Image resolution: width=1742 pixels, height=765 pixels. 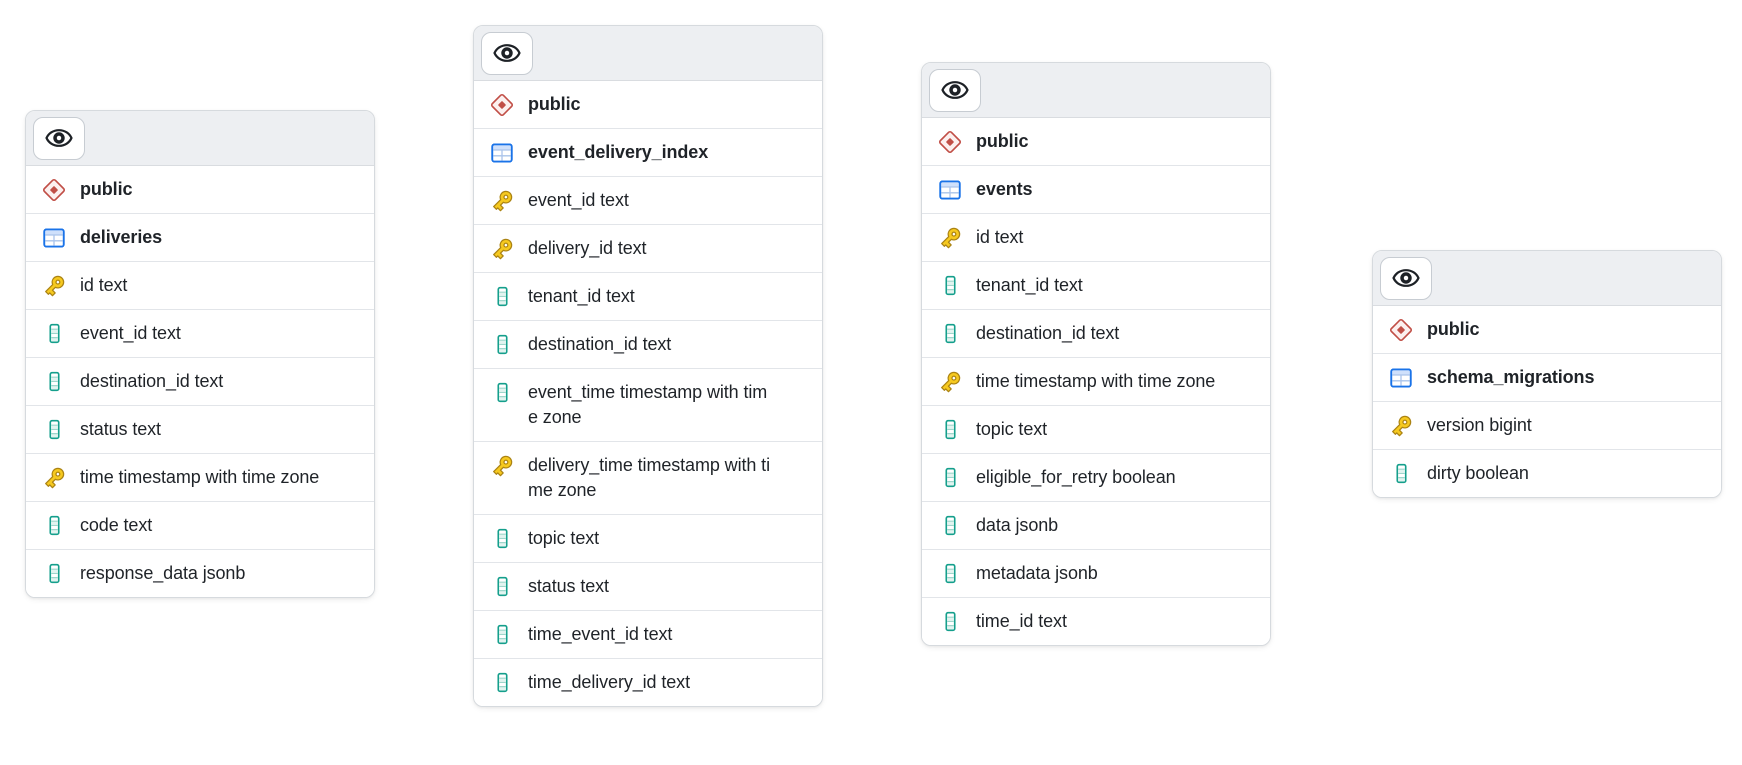 I want to click on column-row: time_delivery_id text, so click(x=648, y=682).